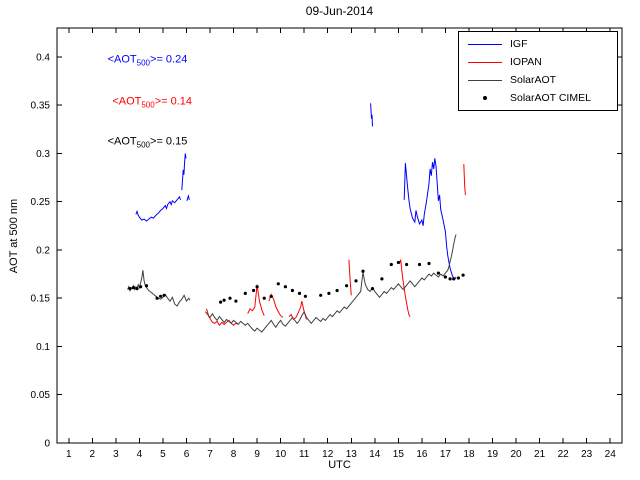  I want to click on y-axis-label: AOT at 500 nm, so click(14, 236).